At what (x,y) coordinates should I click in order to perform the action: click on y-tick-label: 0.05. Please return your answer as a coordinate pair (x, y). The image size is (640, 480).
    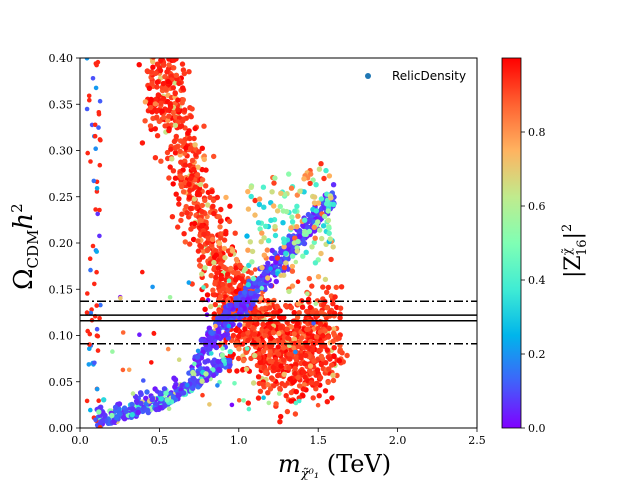
    Looking at the image, I should click on (61, 382).